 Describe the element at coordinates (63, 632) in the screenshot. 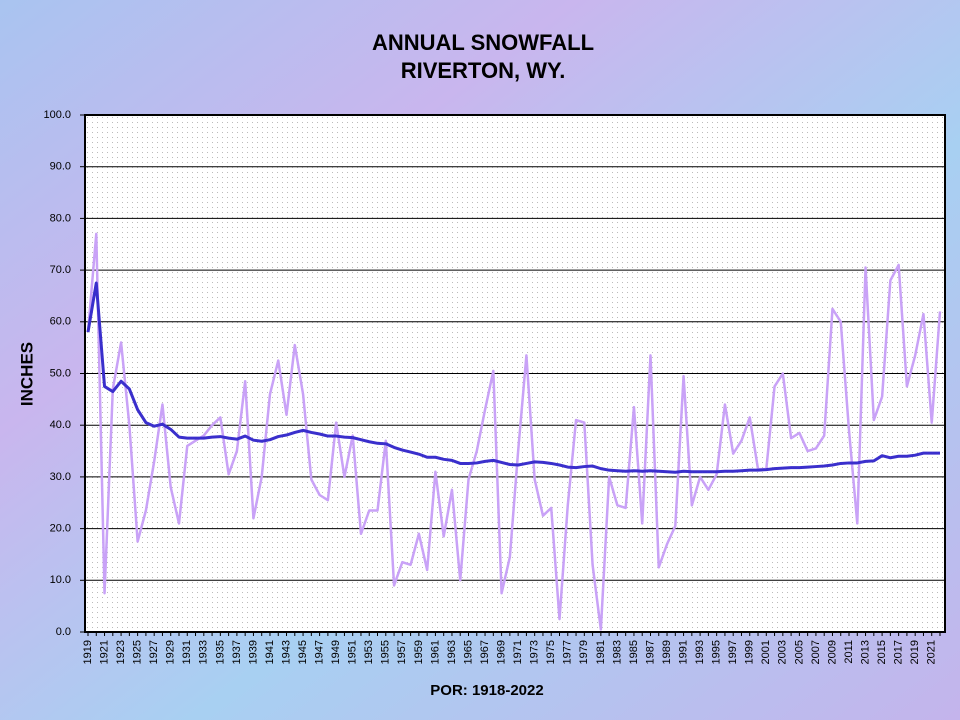

I see `y-tick-label: 0.0` at that location.